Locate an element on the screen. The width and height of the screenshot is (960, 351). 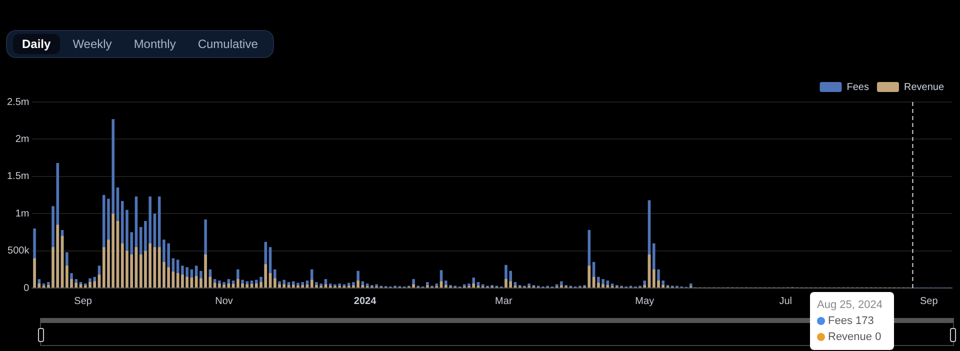
y-tick-label: 0 is located at coordinates (27, 288).